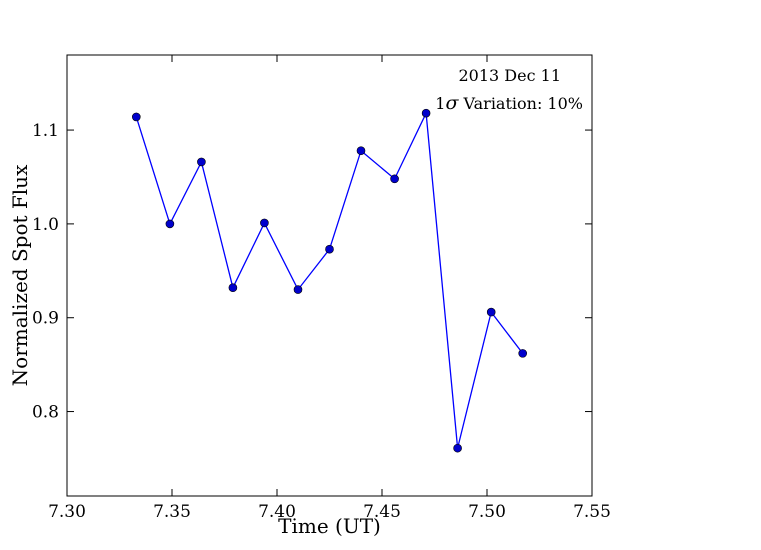 Image resolution: width=761 pixels, height=550 pixels. Describe the element at coordinates (329, 526) in the screenshot. I see `x-axis-title: Time (UT)` at that location.